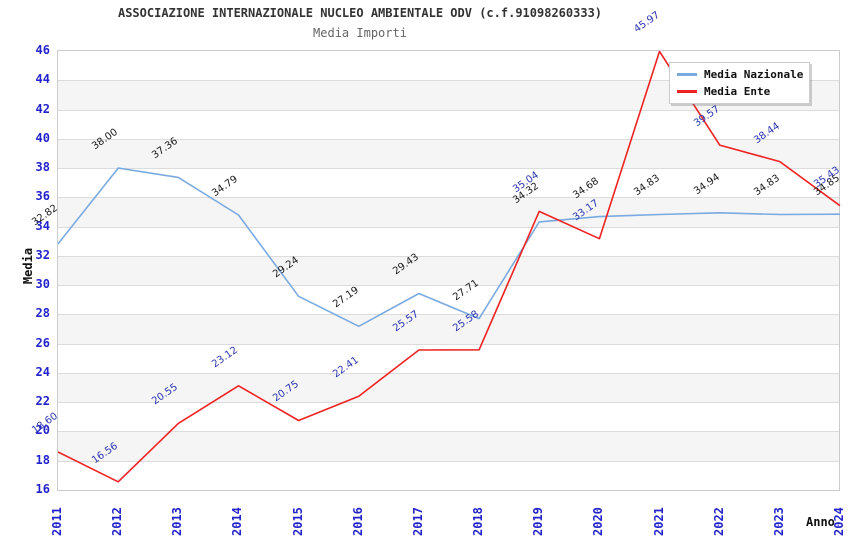  I want to click on y-tick-label: 38, so click(42, 167).